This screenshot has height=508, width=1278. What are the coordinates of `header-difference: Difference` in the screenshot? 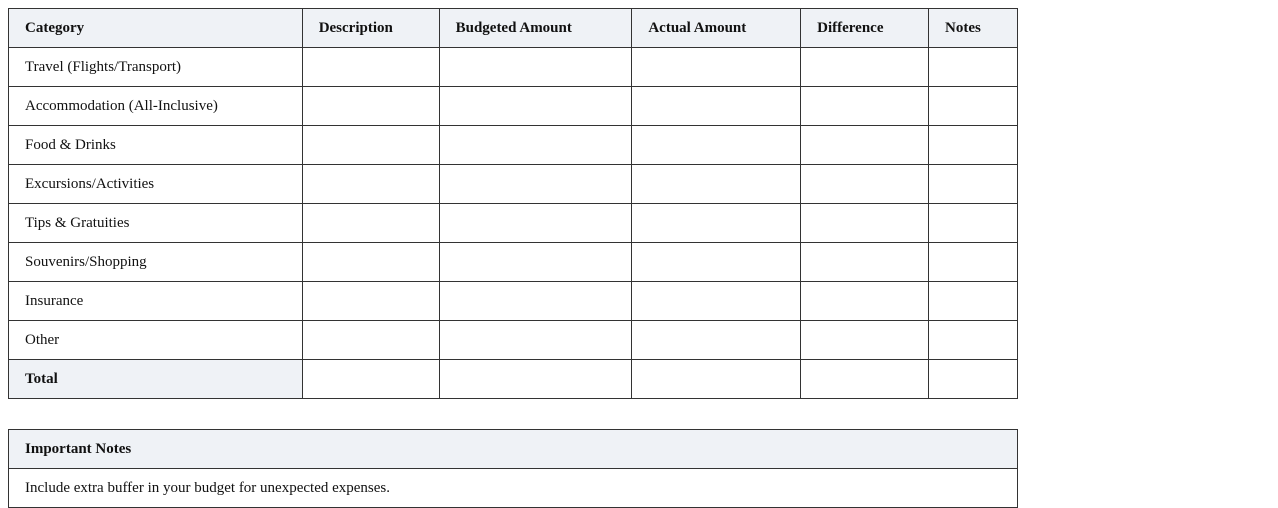 It's located at (865, 28).